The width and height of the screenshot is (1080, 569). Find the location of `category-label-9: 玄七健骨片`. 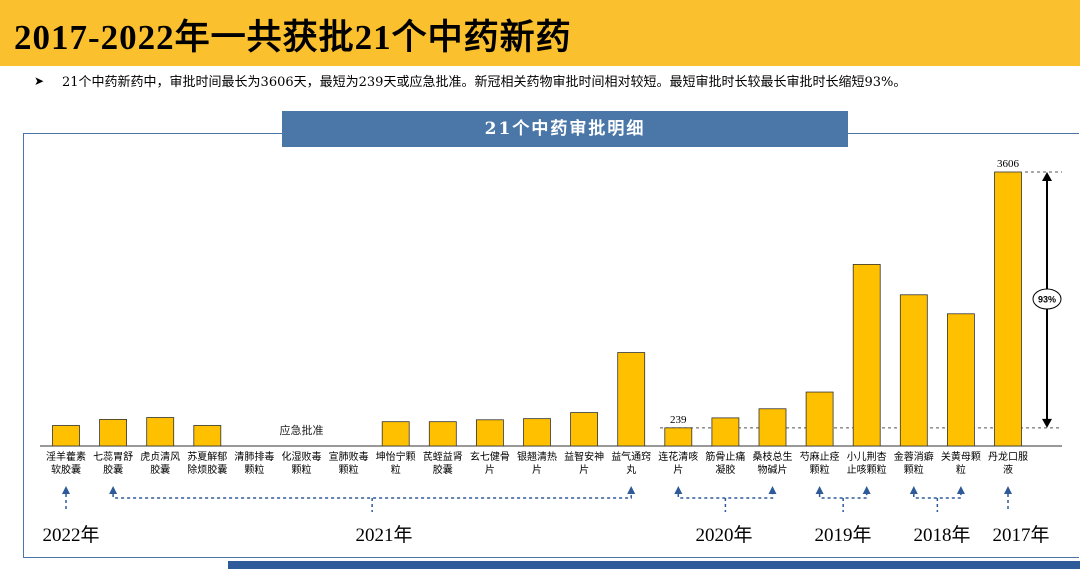

category-label-9: 玄七健骨片 is located at coordinates (490, 463).